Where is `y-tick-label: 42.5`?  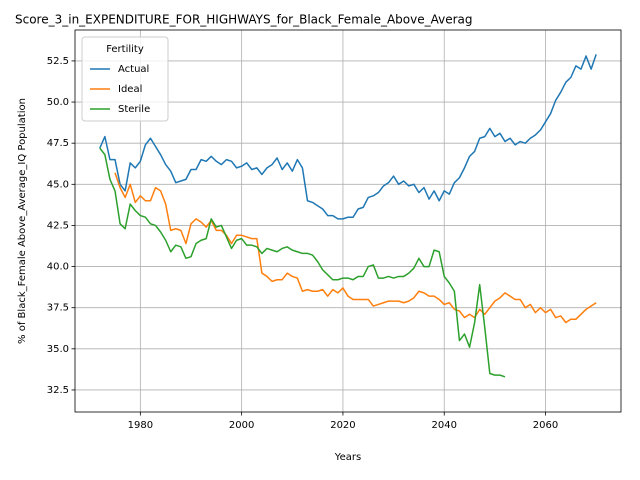 y-tick-label: 42.5 is located at coordinates (58, 225).